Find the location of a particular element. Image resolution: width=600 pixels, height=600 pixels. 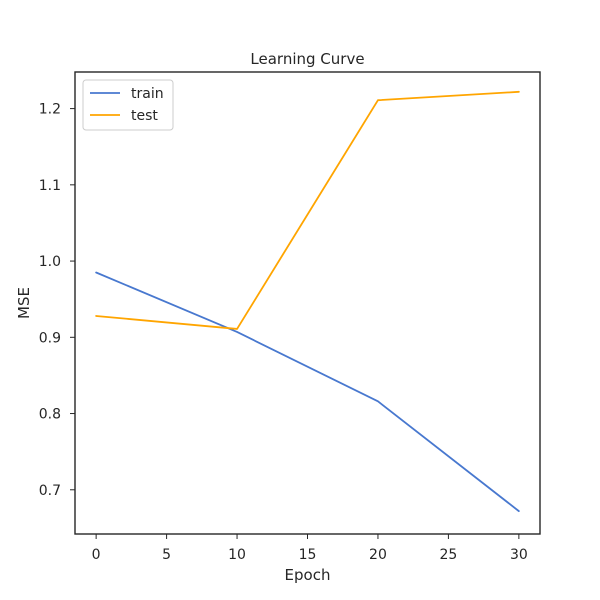

x-tick-label: 0 is located at coordinates (96, 555).